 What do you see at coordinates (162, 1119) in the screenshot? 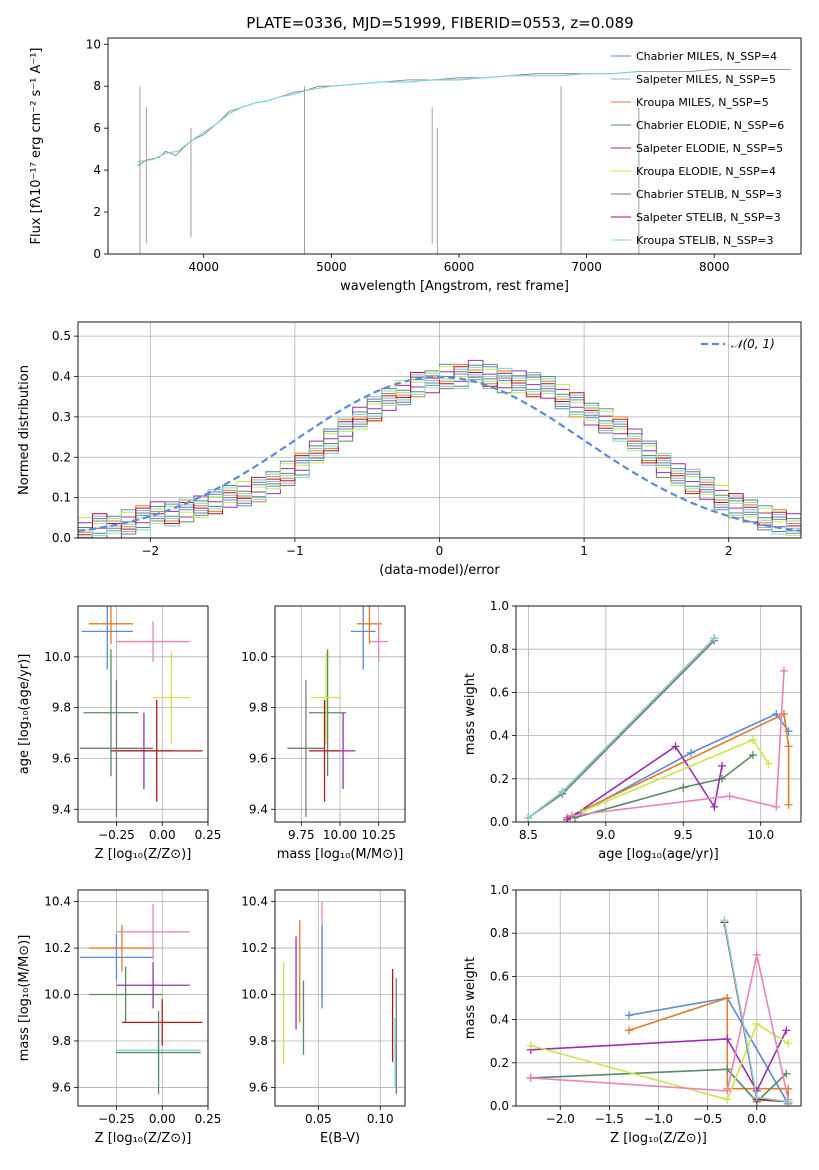
I see `tick-label-x: 0.00` at bounding box center [162, 1119].